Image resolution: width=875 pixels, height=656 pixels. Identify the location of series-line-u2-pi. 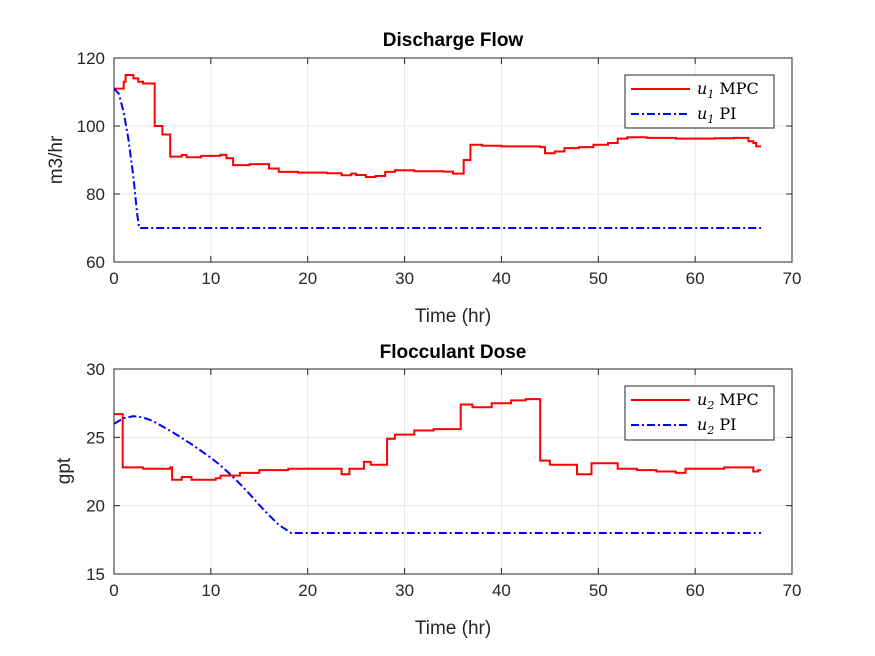
(437, 474).